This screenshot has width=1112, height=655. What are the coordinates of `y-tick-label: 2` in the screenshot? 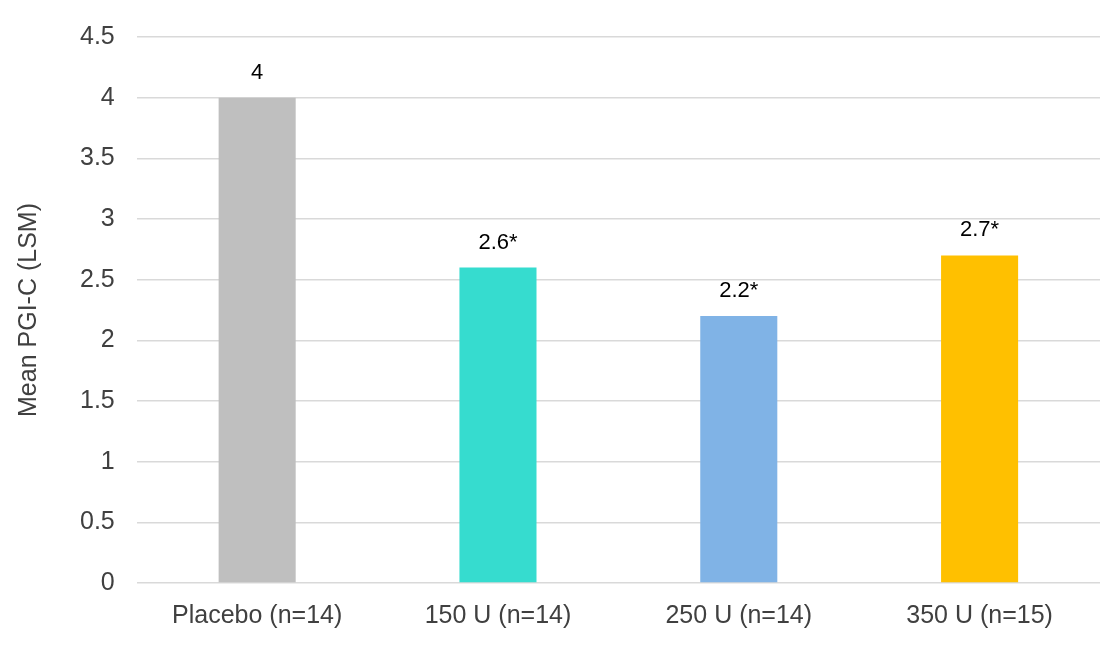 It's located at (107, 338).